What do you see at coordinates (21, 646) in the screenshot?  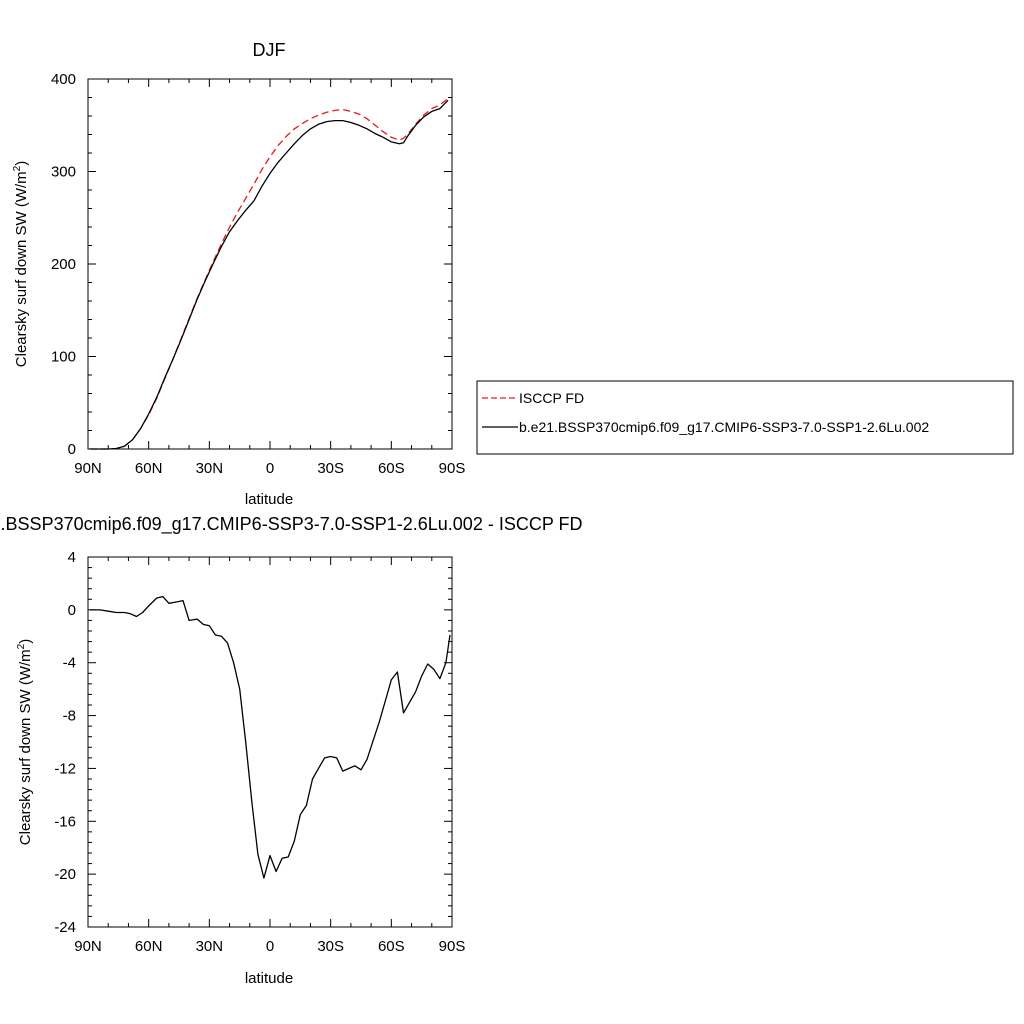 I see `bottom-y-axis-label-sup: 2` at bounding box center [21, 646].